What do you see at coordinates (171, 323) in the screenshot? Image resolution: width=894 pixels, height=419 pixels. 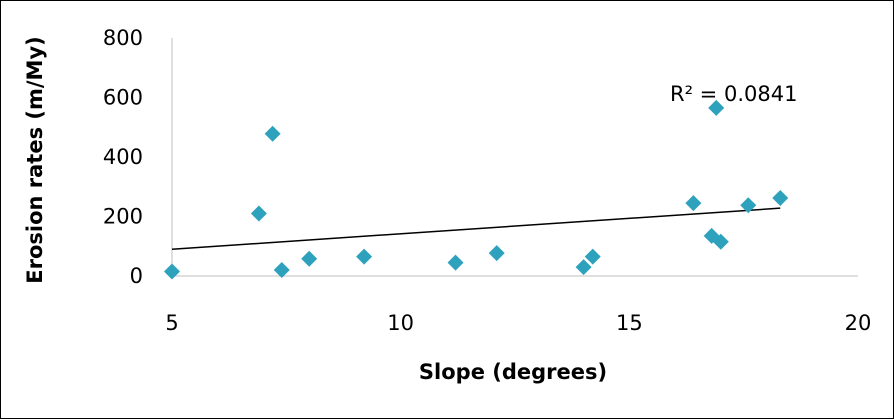 I see `x-tick-label: 5` at bounding box center [171, 323].